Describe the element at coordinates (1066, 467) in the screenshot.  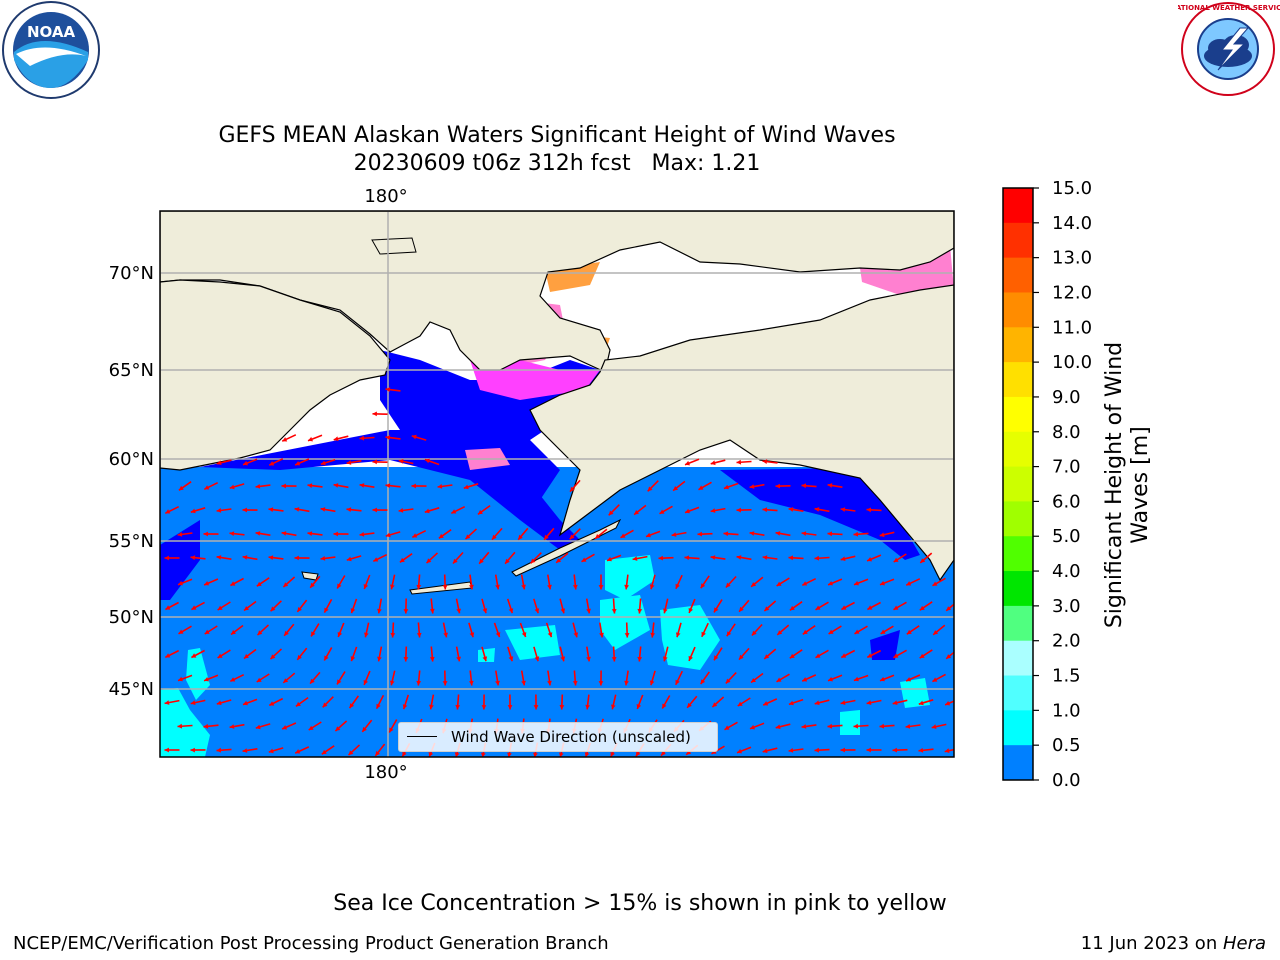
I see `colorbar-tick-label: 7.0` at that location.